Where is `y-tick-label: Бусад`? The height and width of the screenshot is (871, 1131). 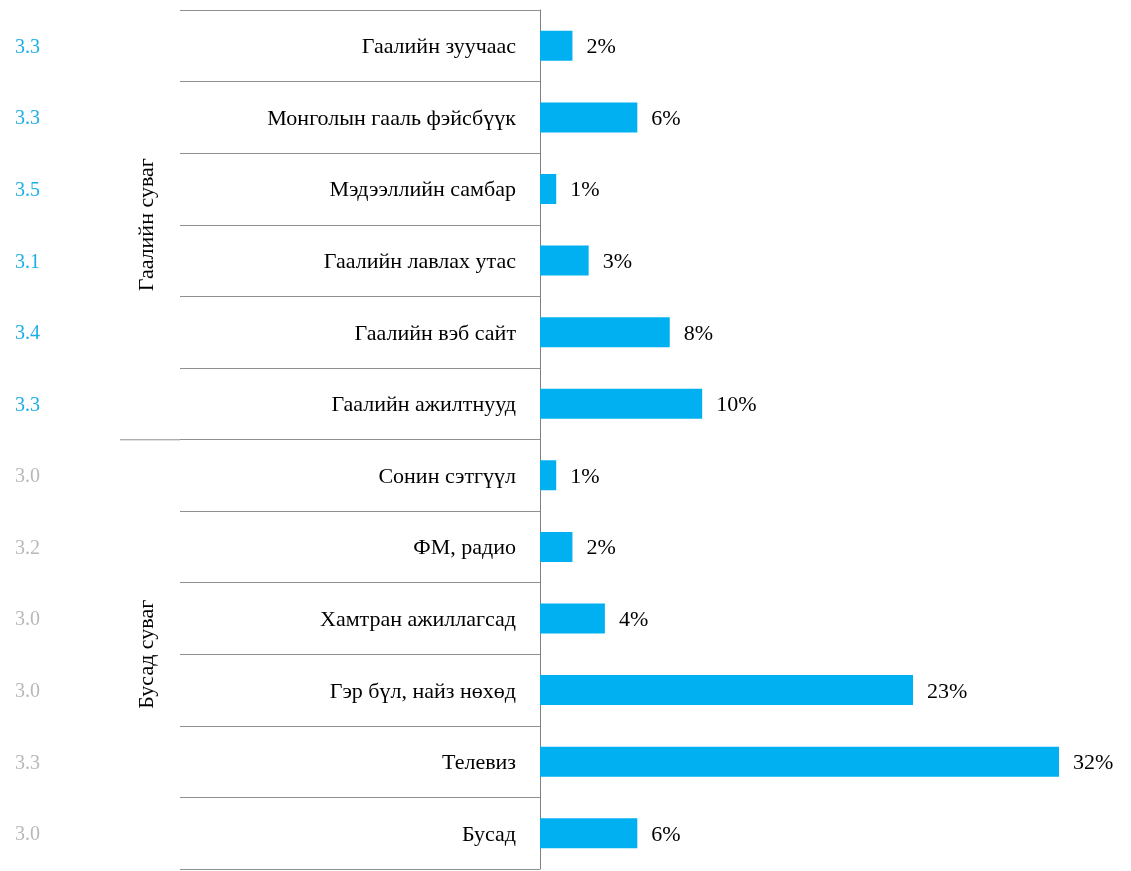
y-tick-label: Бусад is located at coordinates (488, 833).